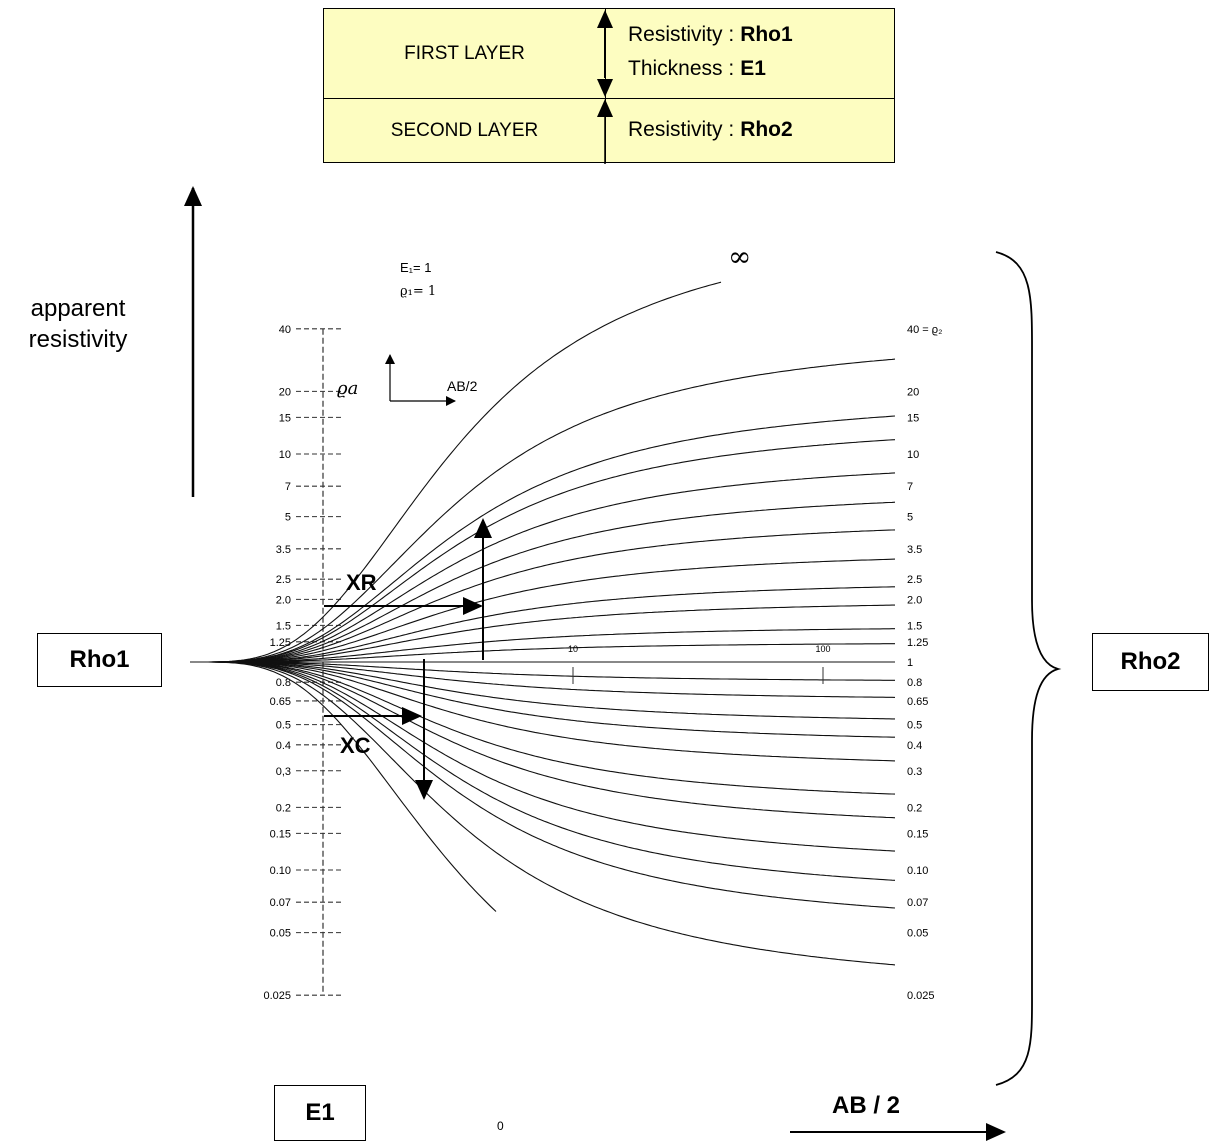 This screenshot has width=1209, height=1142. What do you see at coordinates (343, 786) in the screenshot?
I see `zero-curve` at bounding box center [343, 786].